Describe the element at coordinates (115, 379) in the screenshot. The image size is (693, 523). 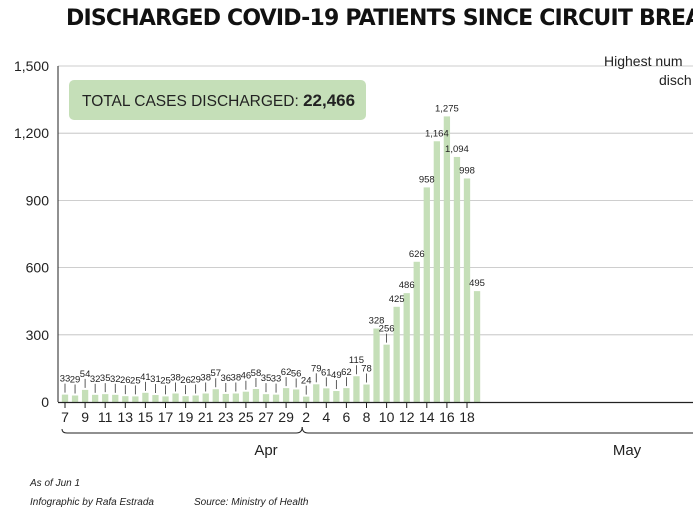
I see `value-label: 32` at that location.